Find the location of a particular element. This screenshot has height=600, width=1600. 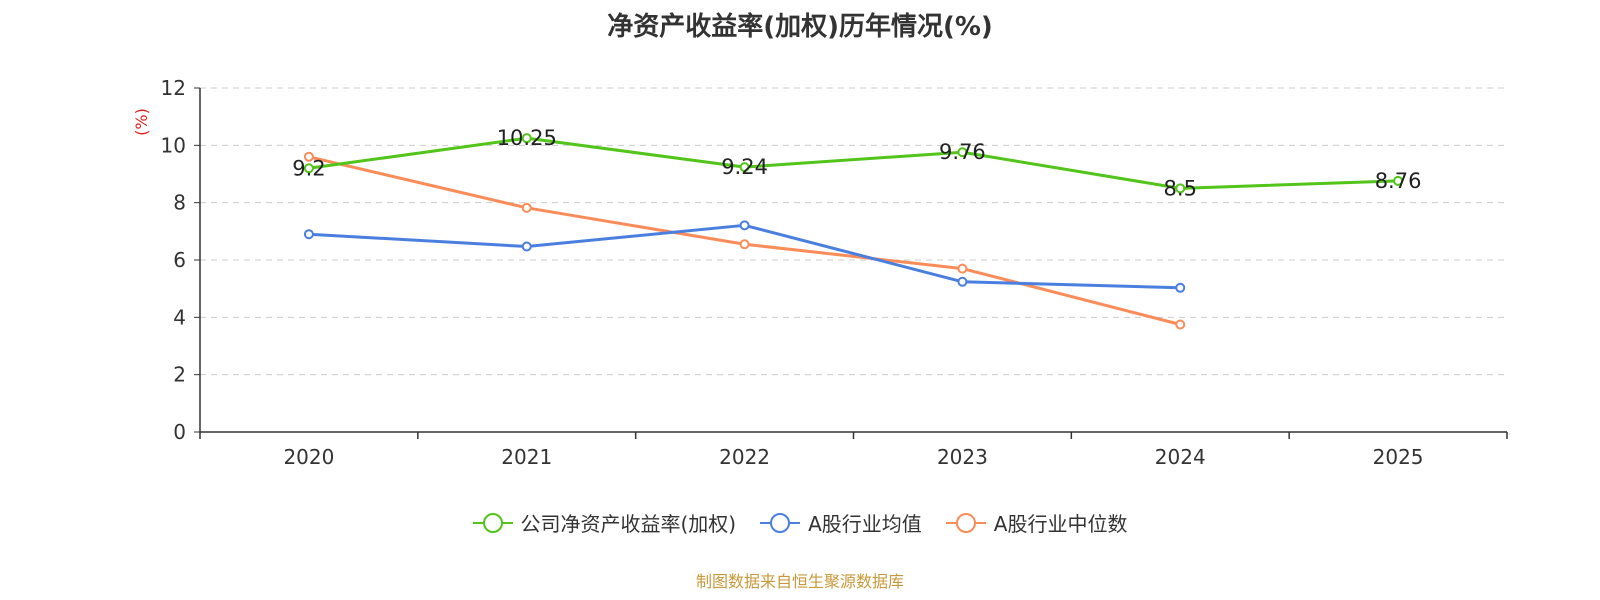

y-tick-label: 8 is located at coordinates (179, 203).